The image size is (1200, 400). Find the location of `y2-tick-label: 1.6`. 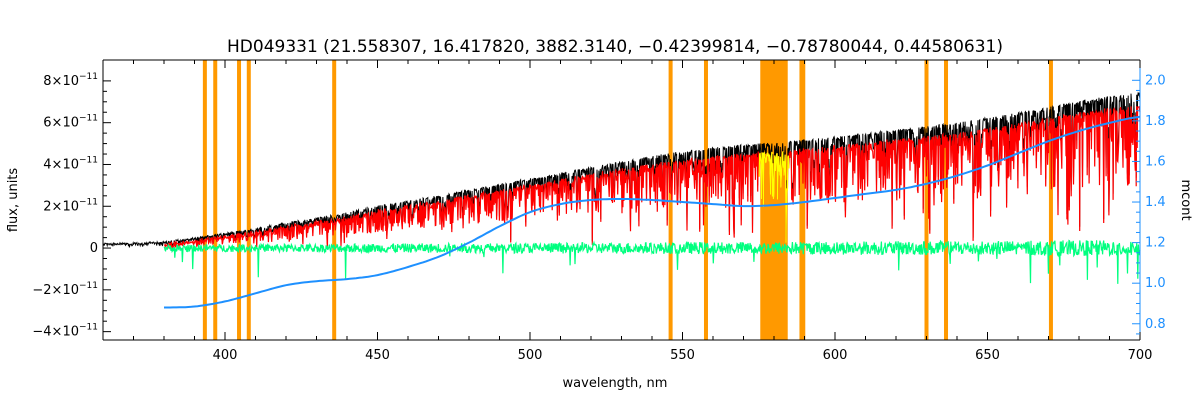

y2-tick-label: 1.6 is located at coordinates (1155, 161).